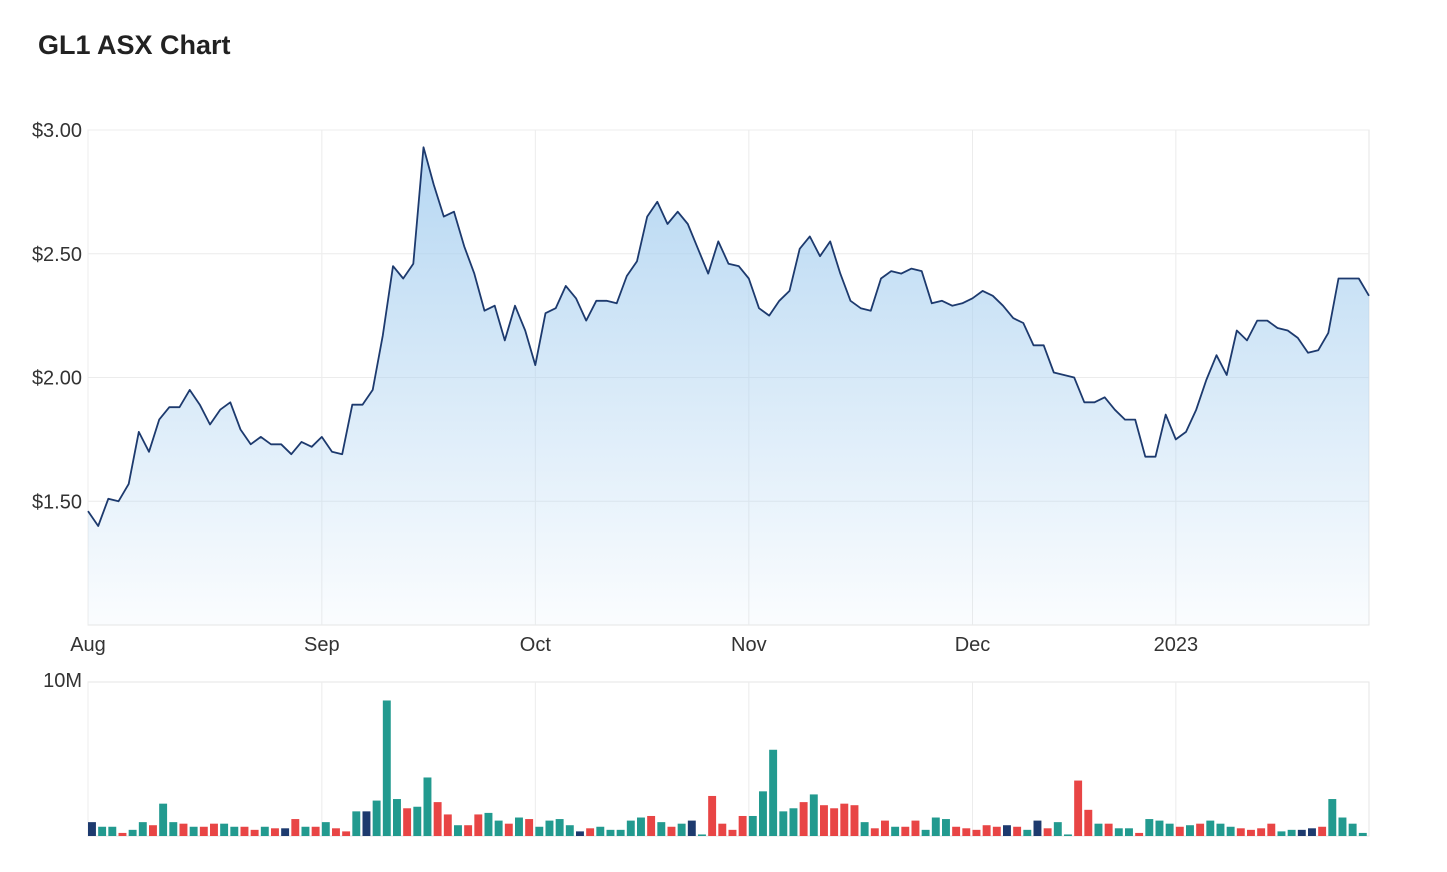 This screenshot has width=1447, height=872. Describe the element at coordinates (57, 131) in the screenshot. I see `y-tick-label: $3.00` at that location.